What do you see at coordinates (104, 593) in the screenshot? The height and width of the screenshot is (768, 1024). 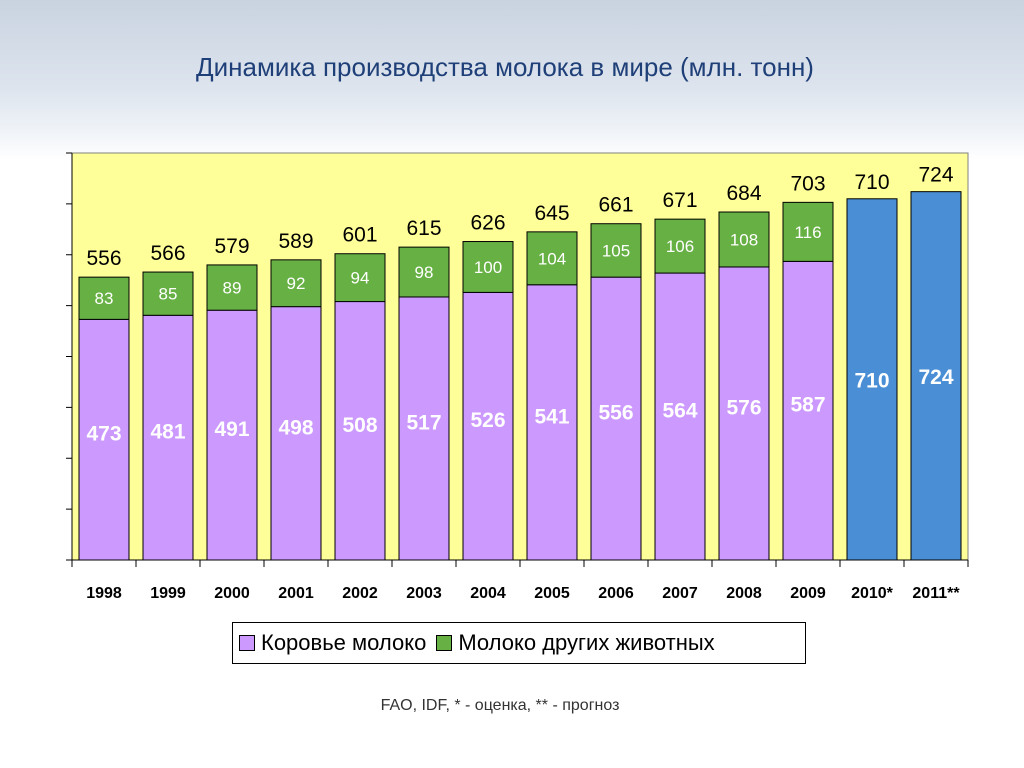 I see `x-tick-label: 1998` at bounding box center [104, 593].